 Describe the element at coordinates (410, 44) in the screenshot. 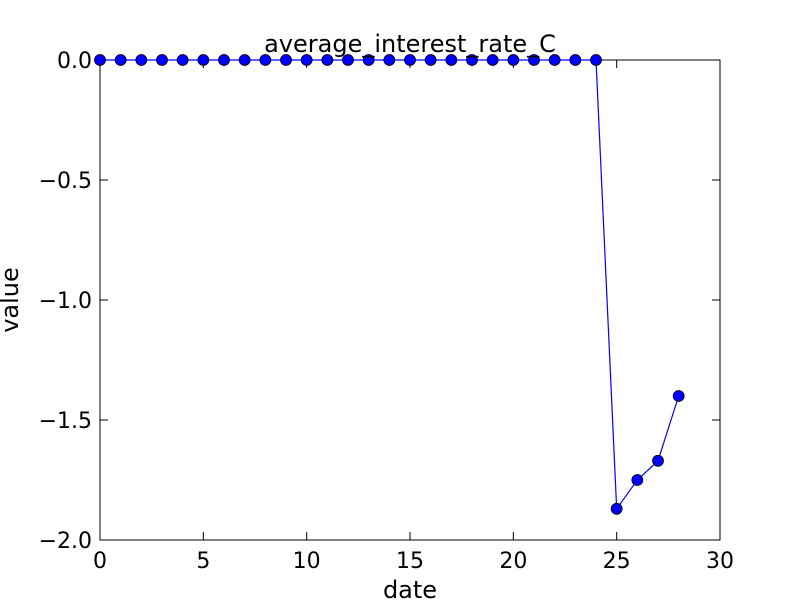

I see `chart-title: average_interest_rate_C` at that location.